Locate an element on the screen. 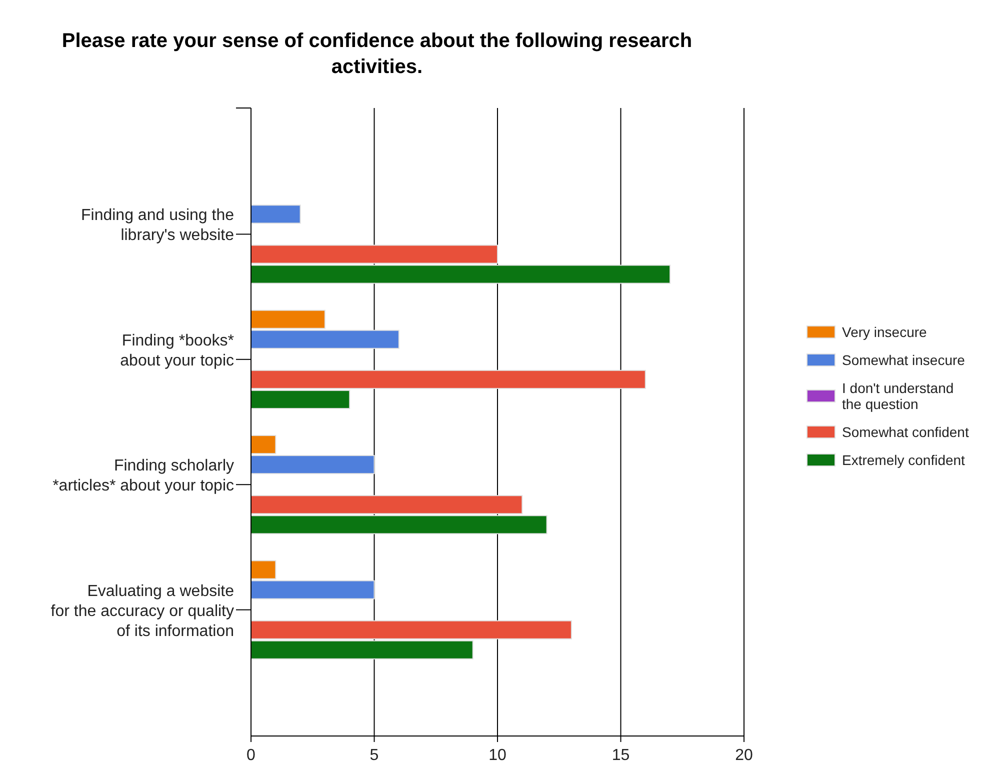  legend-label: Extremely confident is located at coordinates (904, 460).